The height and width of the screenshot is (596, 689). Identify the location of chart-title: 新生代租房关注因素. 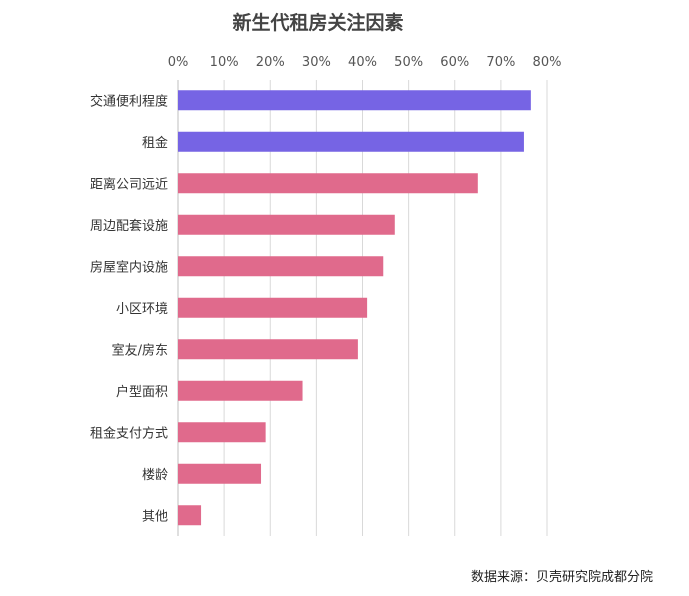
(317, 22).